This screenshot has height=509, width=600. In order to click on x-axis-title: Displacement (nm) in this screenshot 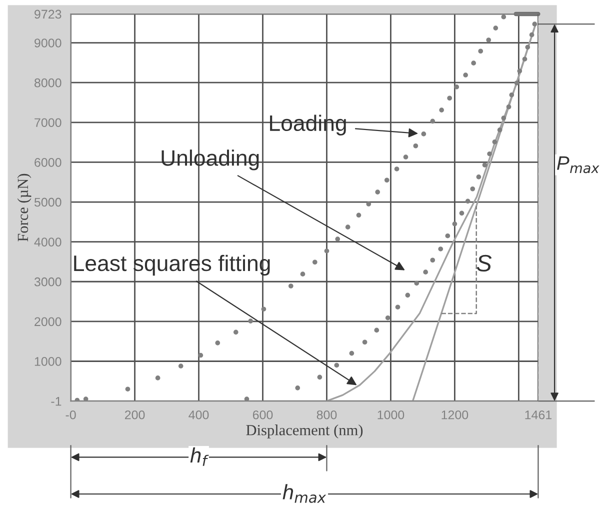, I will do `click(304, 431)`.